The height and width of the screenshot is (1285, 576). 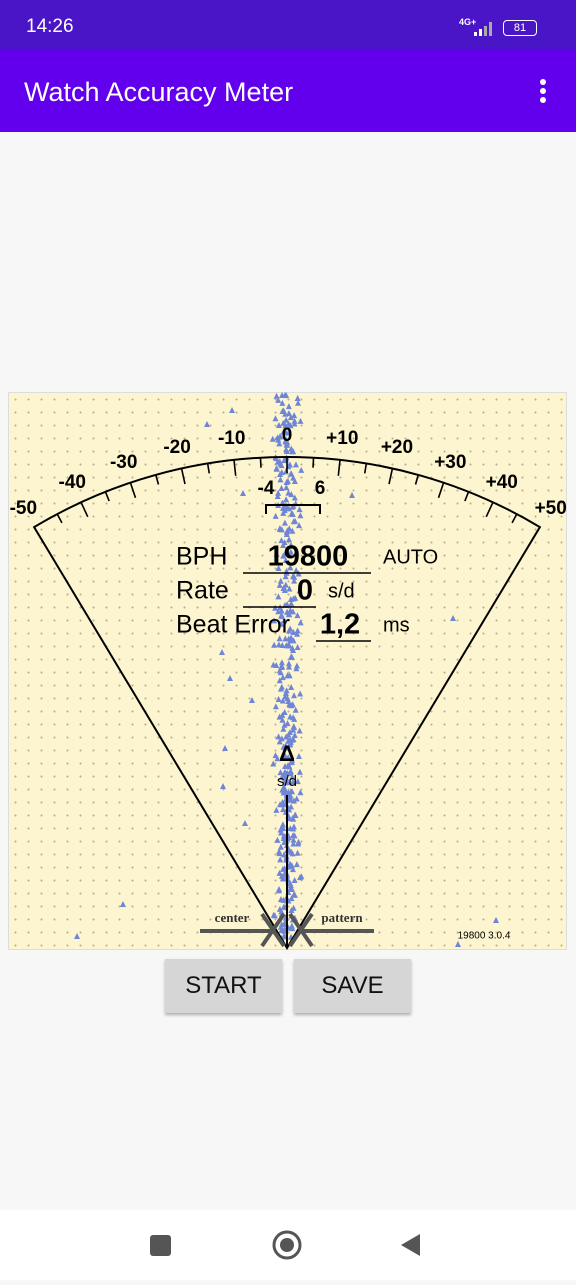 What do you see at coordinates (23, 508) in the screenshot?
I see `scale-label: -50` at bounding box center [23, 508].